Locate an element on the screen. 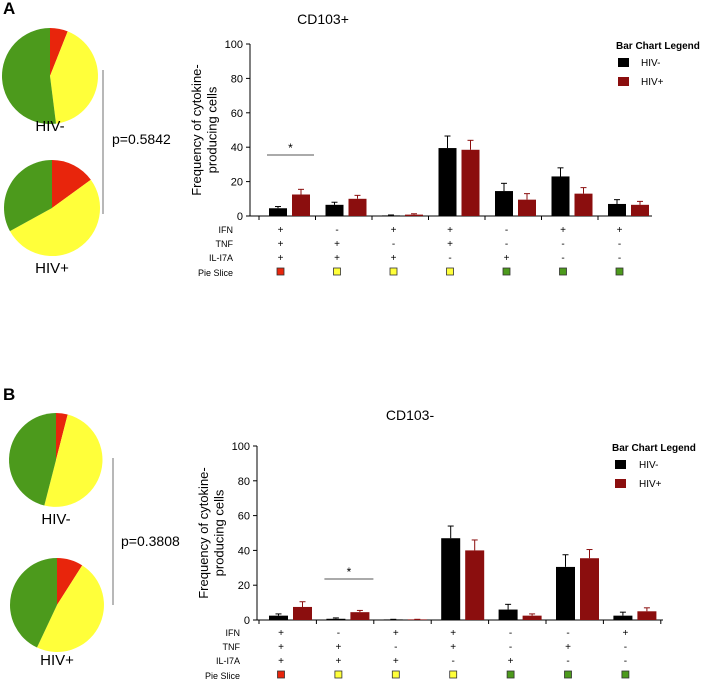  legend-label: HIV- is located at coordinates (650, 63).